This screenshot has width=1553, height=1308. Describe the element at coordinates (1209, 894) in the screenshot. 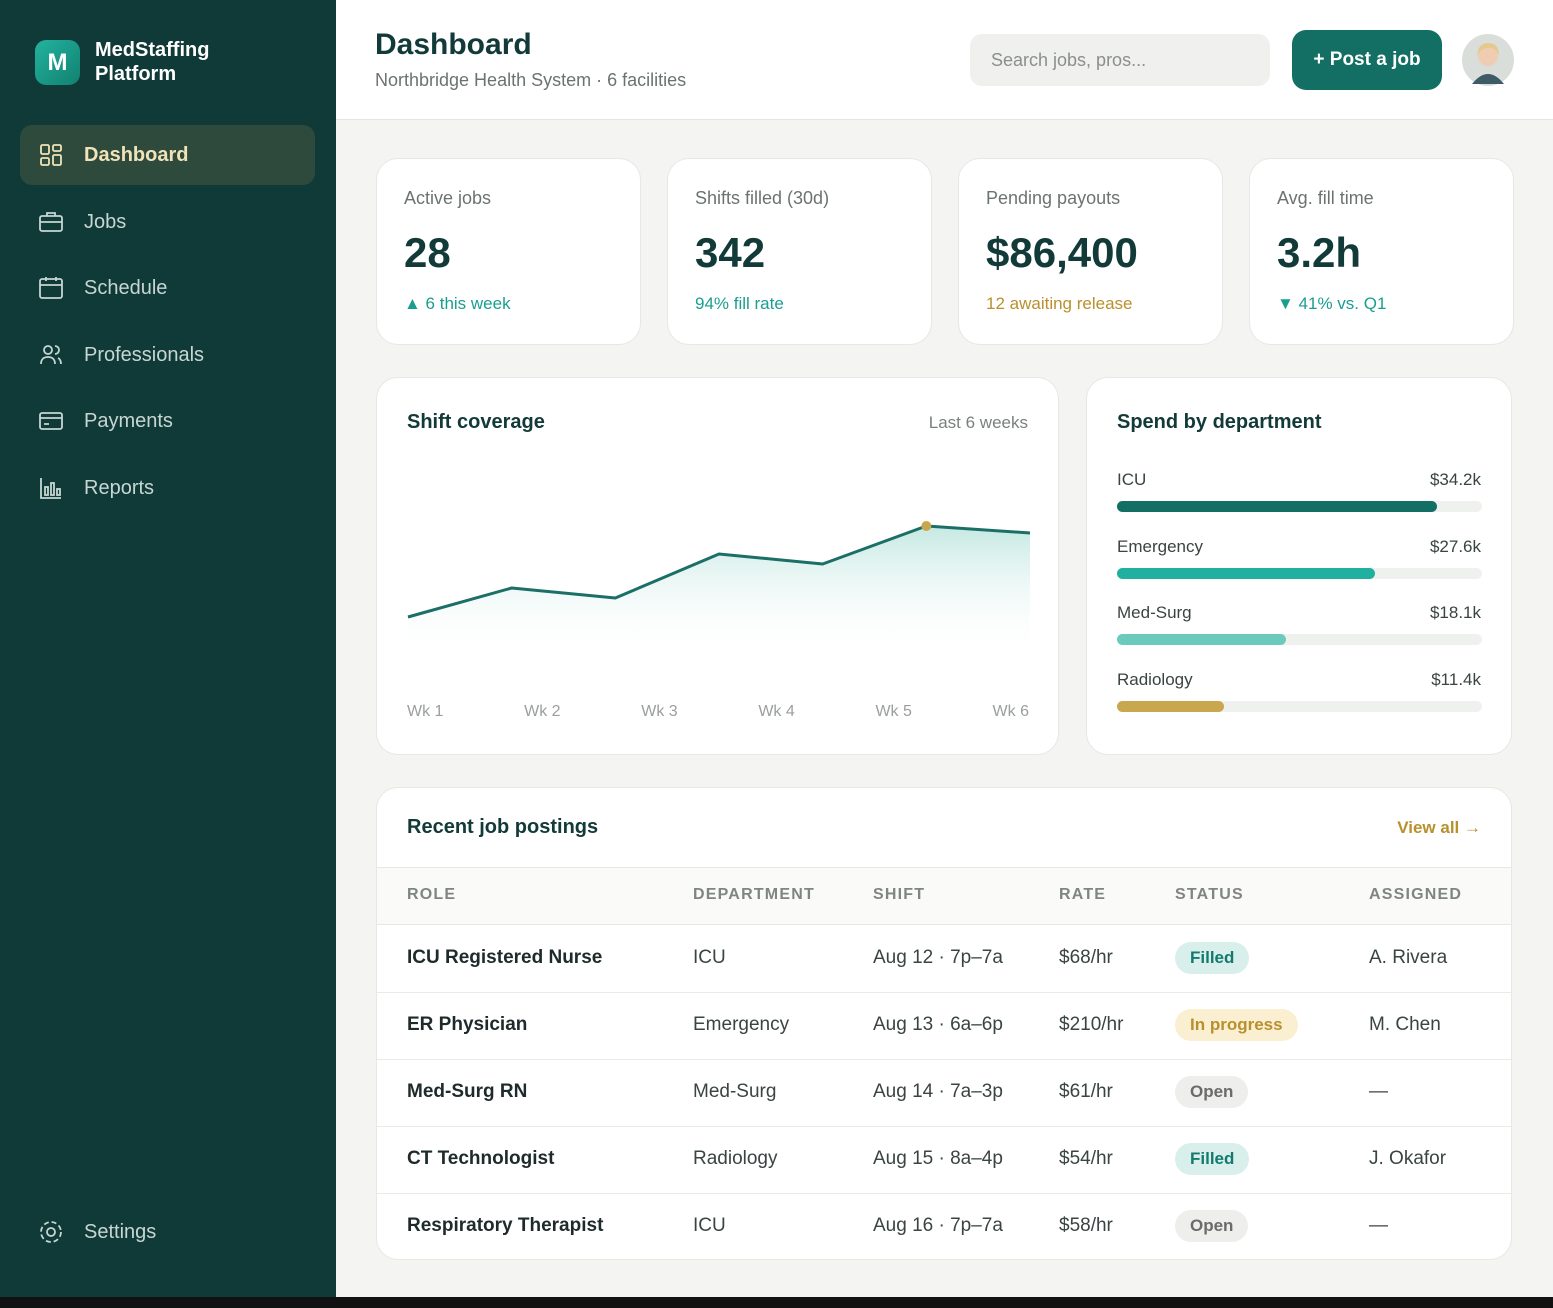

I see `column-header: STATUS` at that location.